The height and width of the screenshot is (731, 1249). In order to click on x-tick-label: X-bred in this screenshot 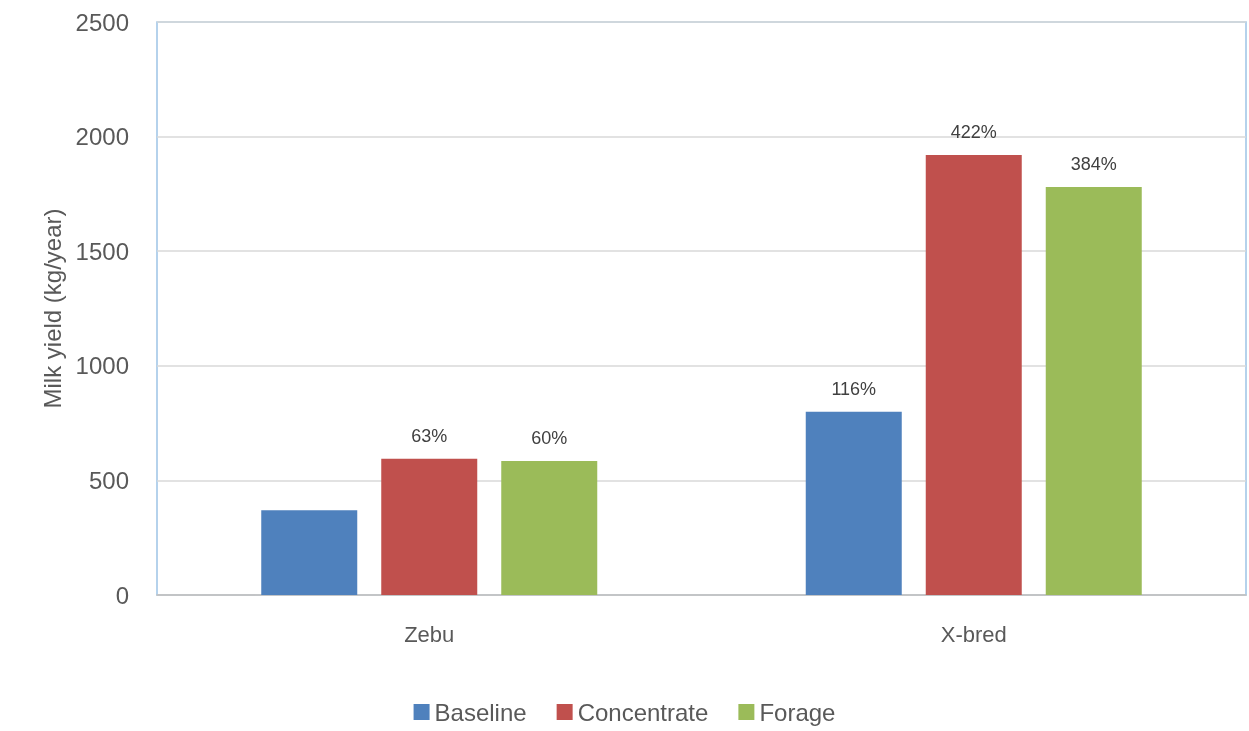, I will do `click(973, 634)`.